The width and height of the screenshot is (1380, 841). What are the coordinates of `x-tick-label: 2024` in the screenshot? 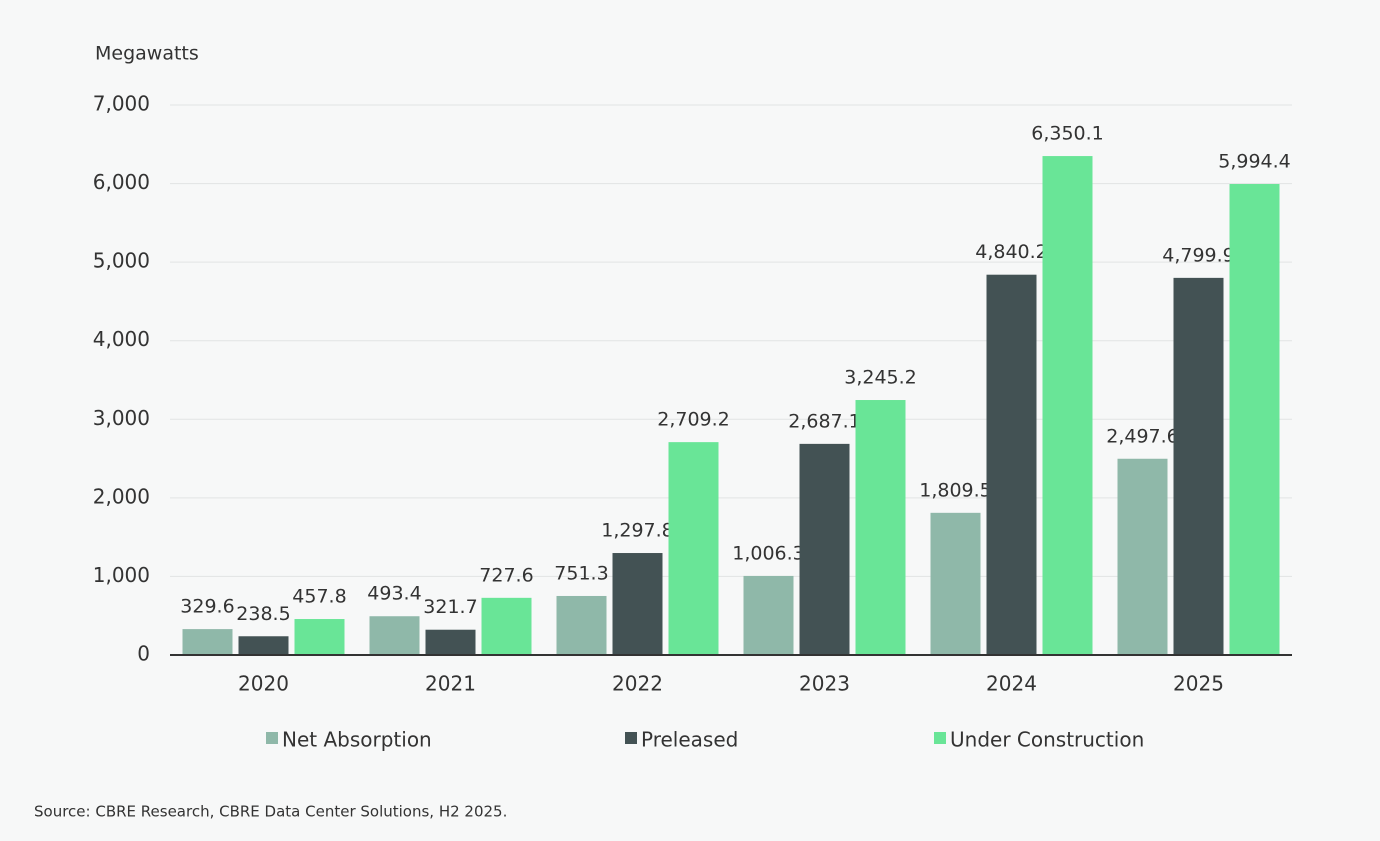 It's located at (1011, 684).